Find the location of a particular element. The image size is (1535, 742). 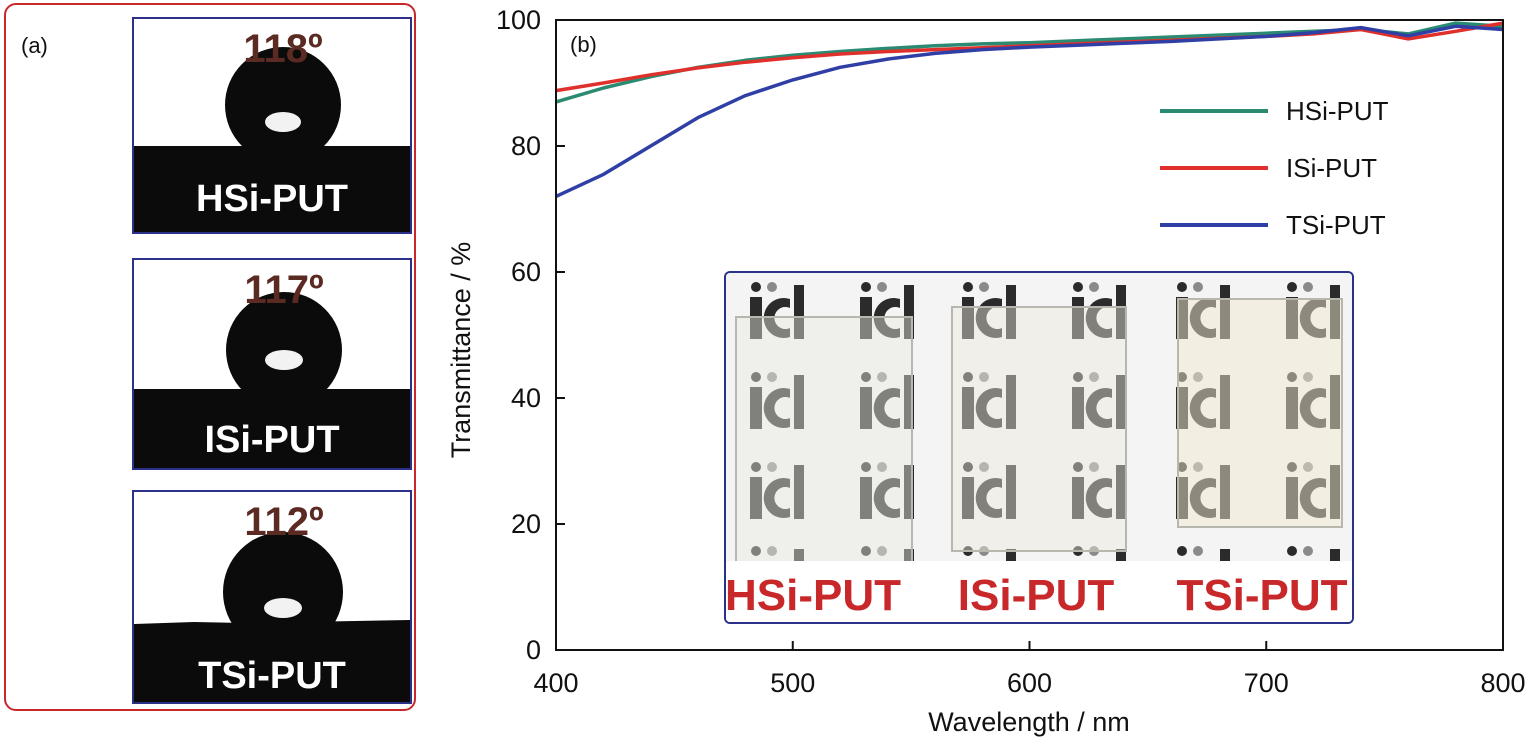

droplet-image-hsi: 118º HSi-PUT is located at coordinates (272, 129).